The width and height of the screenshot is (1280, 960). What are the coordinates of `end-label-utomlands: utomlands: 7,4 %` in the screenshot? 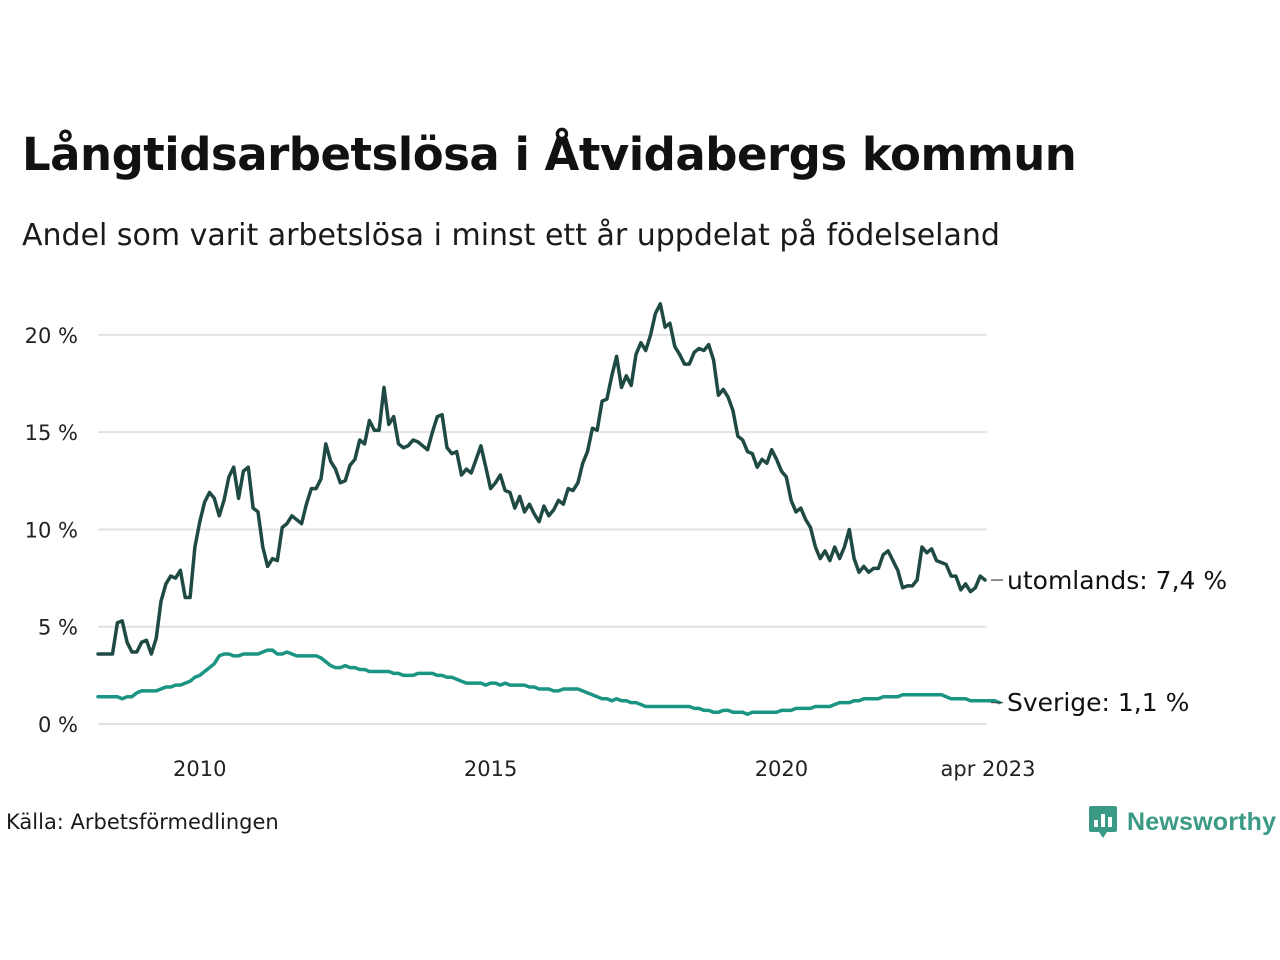 It's located at (1117, 580).